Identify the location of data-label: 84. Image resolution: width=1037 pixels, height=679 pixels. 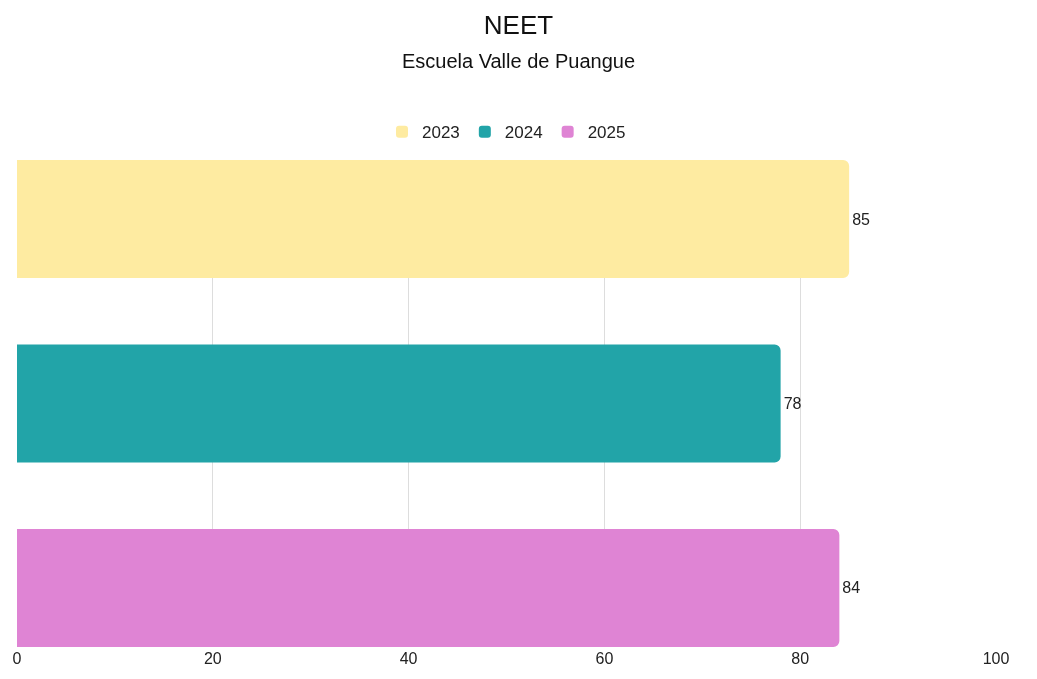
(851, 588).